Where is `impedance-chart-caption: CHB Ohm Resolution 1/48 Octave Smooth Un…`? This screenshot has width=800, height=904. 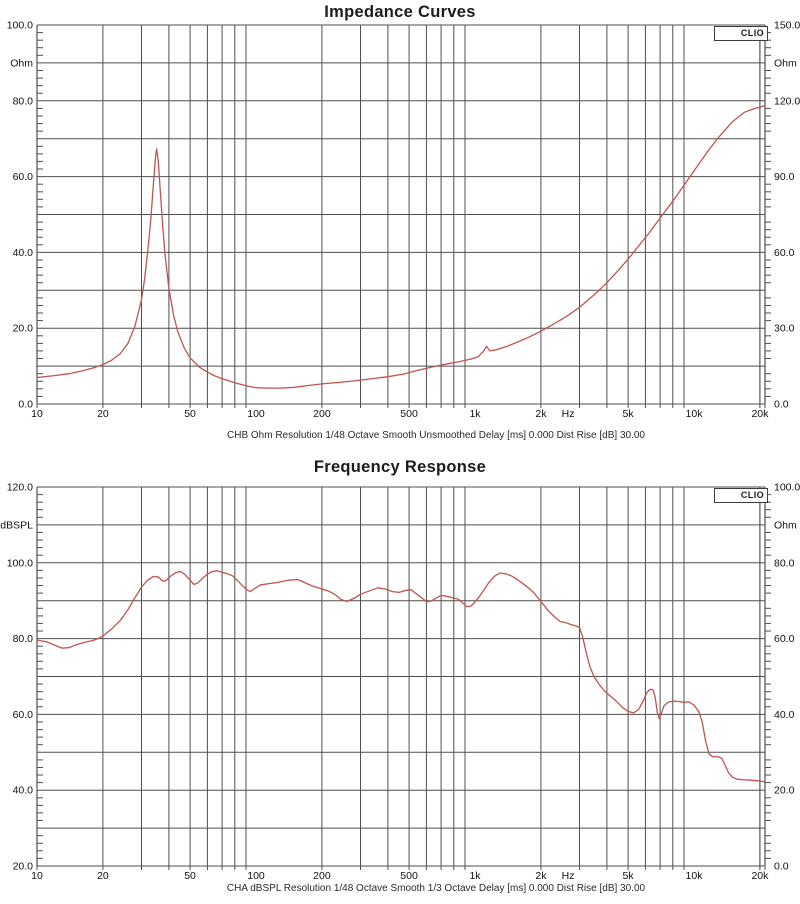 impedance-chart-caption: CHB Ohm Resolution 1/48 Octave Smooth Un… is located at coordinates (436, 435).